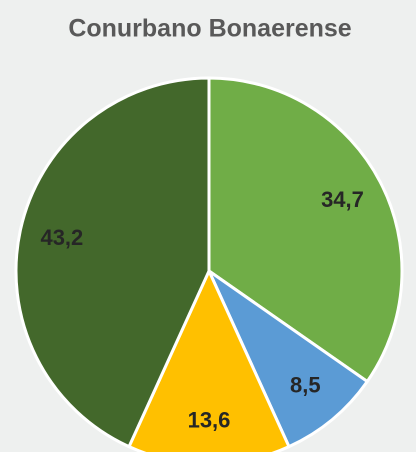 The height and width of the screenshot is (452, 416). What do you see at coordinates (61, 237) in the screenshot?
I see `data-label: 43,2` at bounding box center [61, 237].